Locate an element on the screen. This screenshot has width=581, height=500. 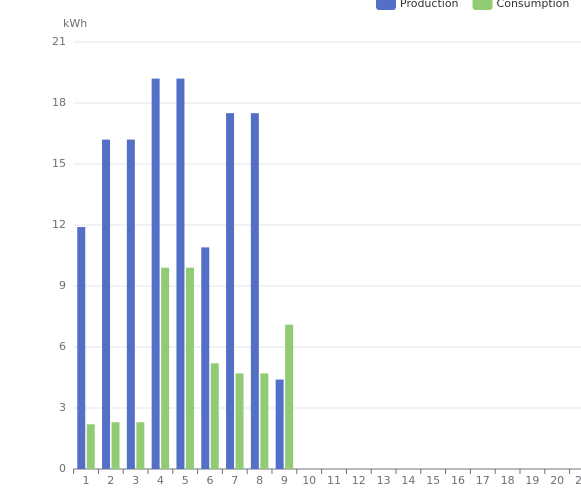
legend-item: Consumption is located at coordinates (521, 5).